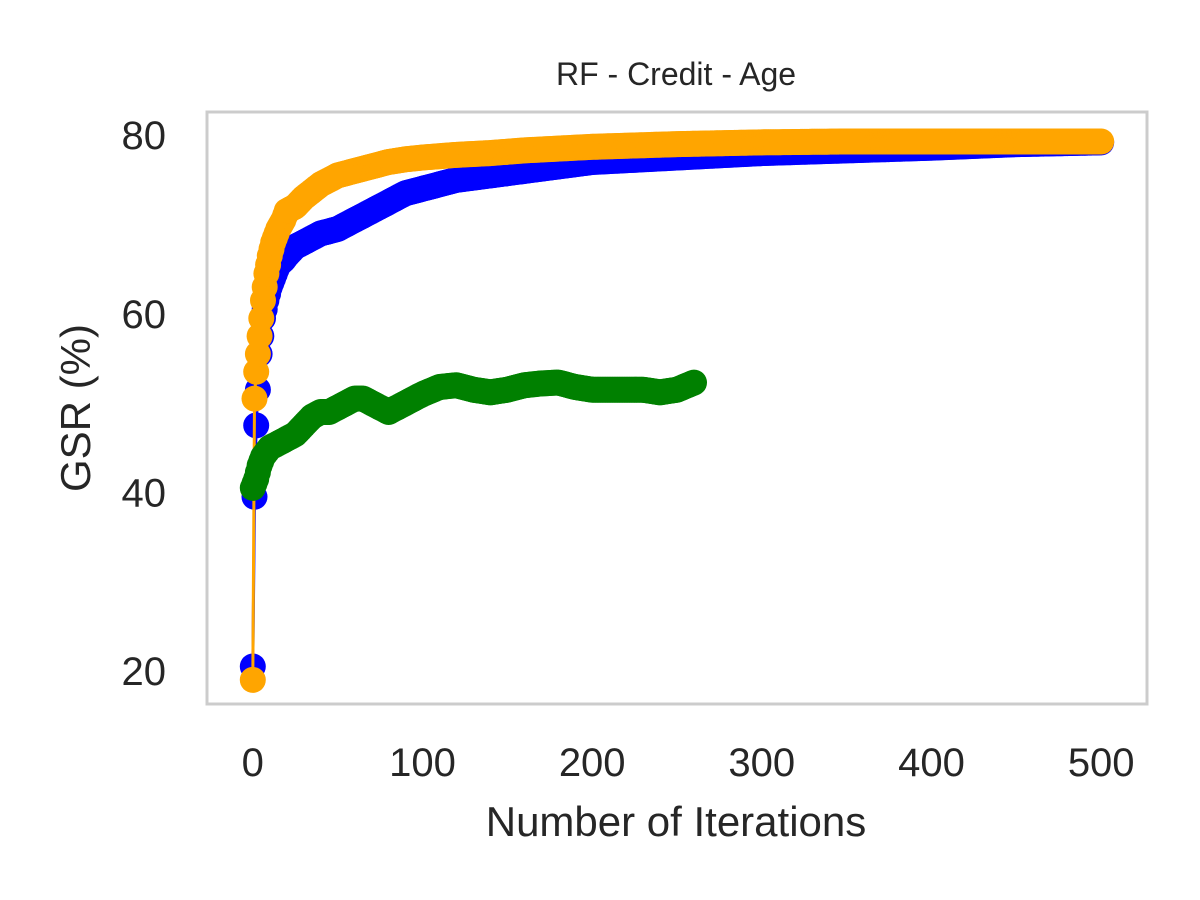 Image resolution: width=1200 pixels, height=900 pixels. What do you see at coordinates (592, 763) in the screenshot?
I see `x-tick-label: 200` at bounding box center [592, 763].